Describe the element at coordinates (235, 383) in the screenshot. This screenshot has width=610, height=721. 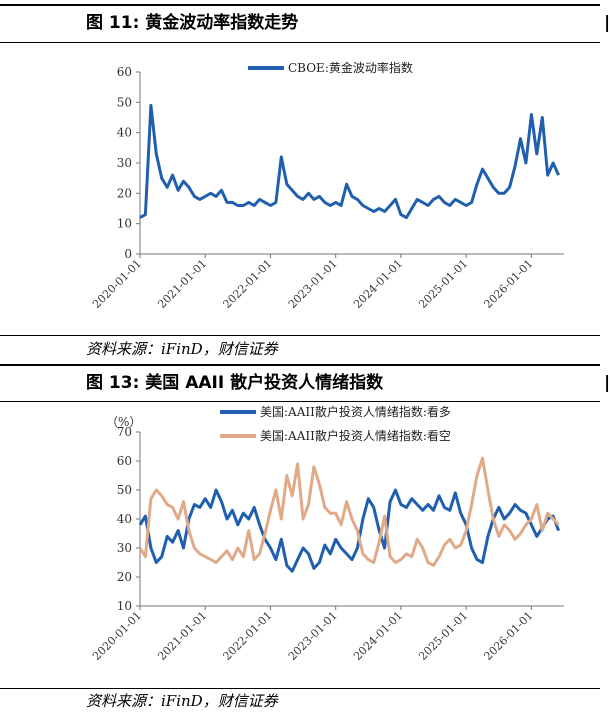
I see `figure2-title: 图 13: 美国 AAII 散户投资人情绪指数` at that location.